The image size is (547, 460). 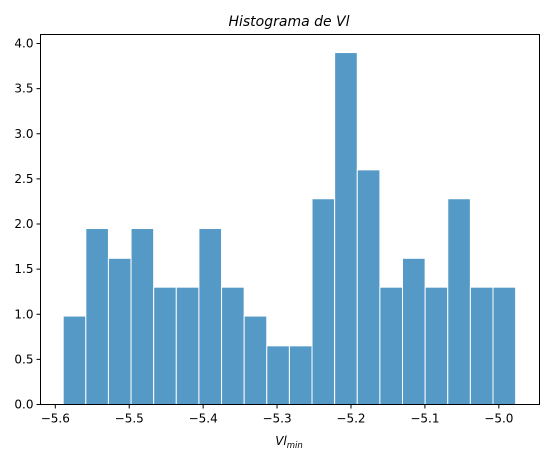 I want to click on x-tick-label: −5.6, so click(x=55, y=419).